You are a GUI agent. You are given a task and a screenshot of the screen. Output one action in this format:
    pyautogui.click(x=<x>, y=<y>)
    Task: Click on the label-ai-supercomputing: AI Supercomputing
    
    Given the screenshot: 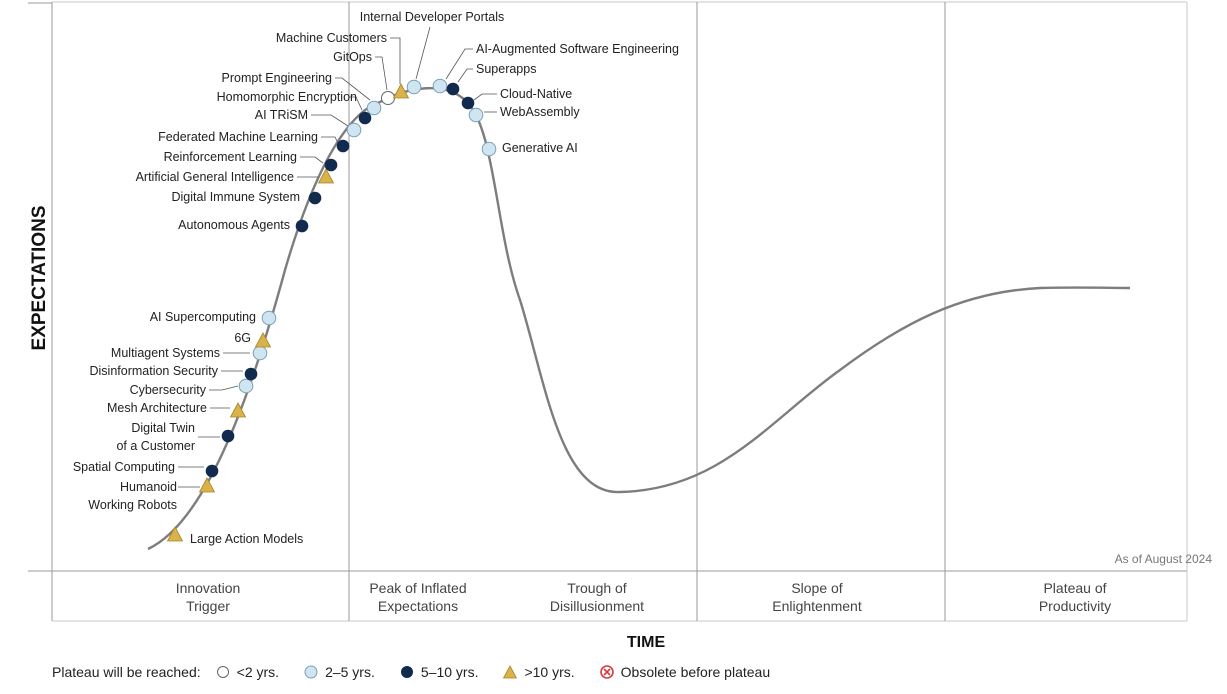 What is the action you would take?
    pyautogui.click(x=203, y=317)
    